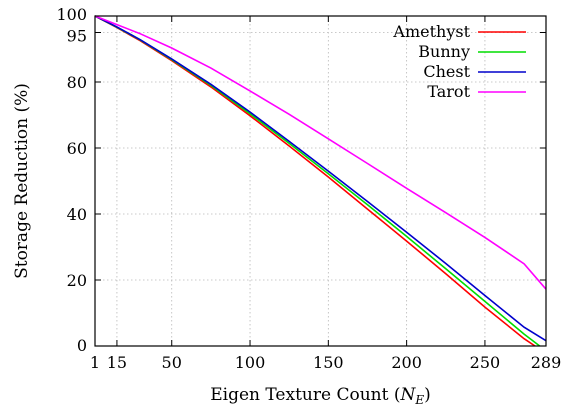 The height and width of the screenshot is (411, 562). Describe the element at coordinates (172, 362) in the screenshot. I see `x-tick-label: 50` at that location.